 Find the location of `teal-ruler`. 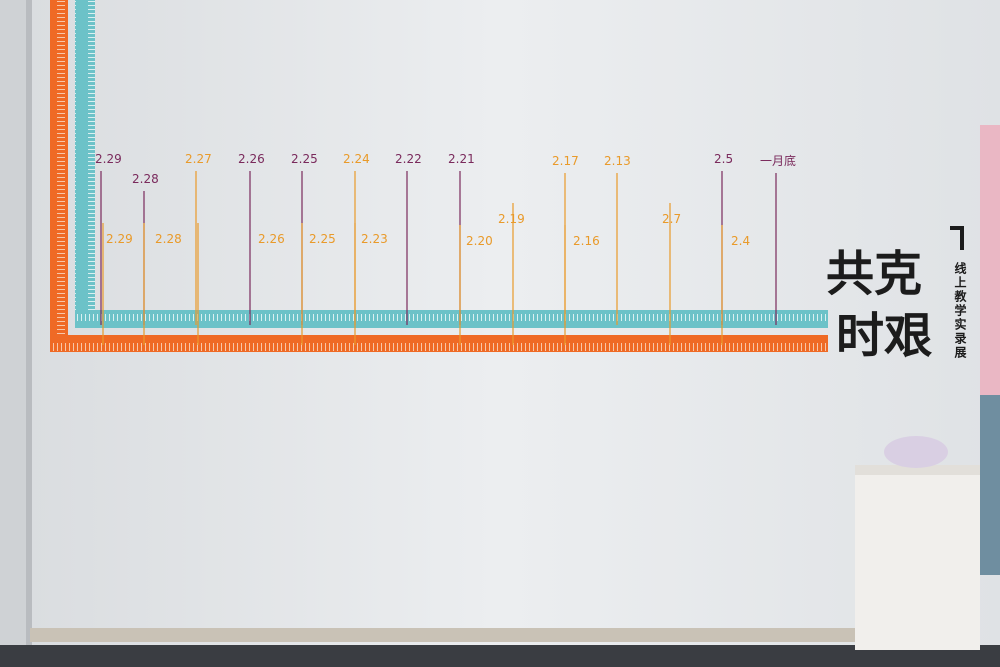

teal-ruler is located at coordinates (451, 319).